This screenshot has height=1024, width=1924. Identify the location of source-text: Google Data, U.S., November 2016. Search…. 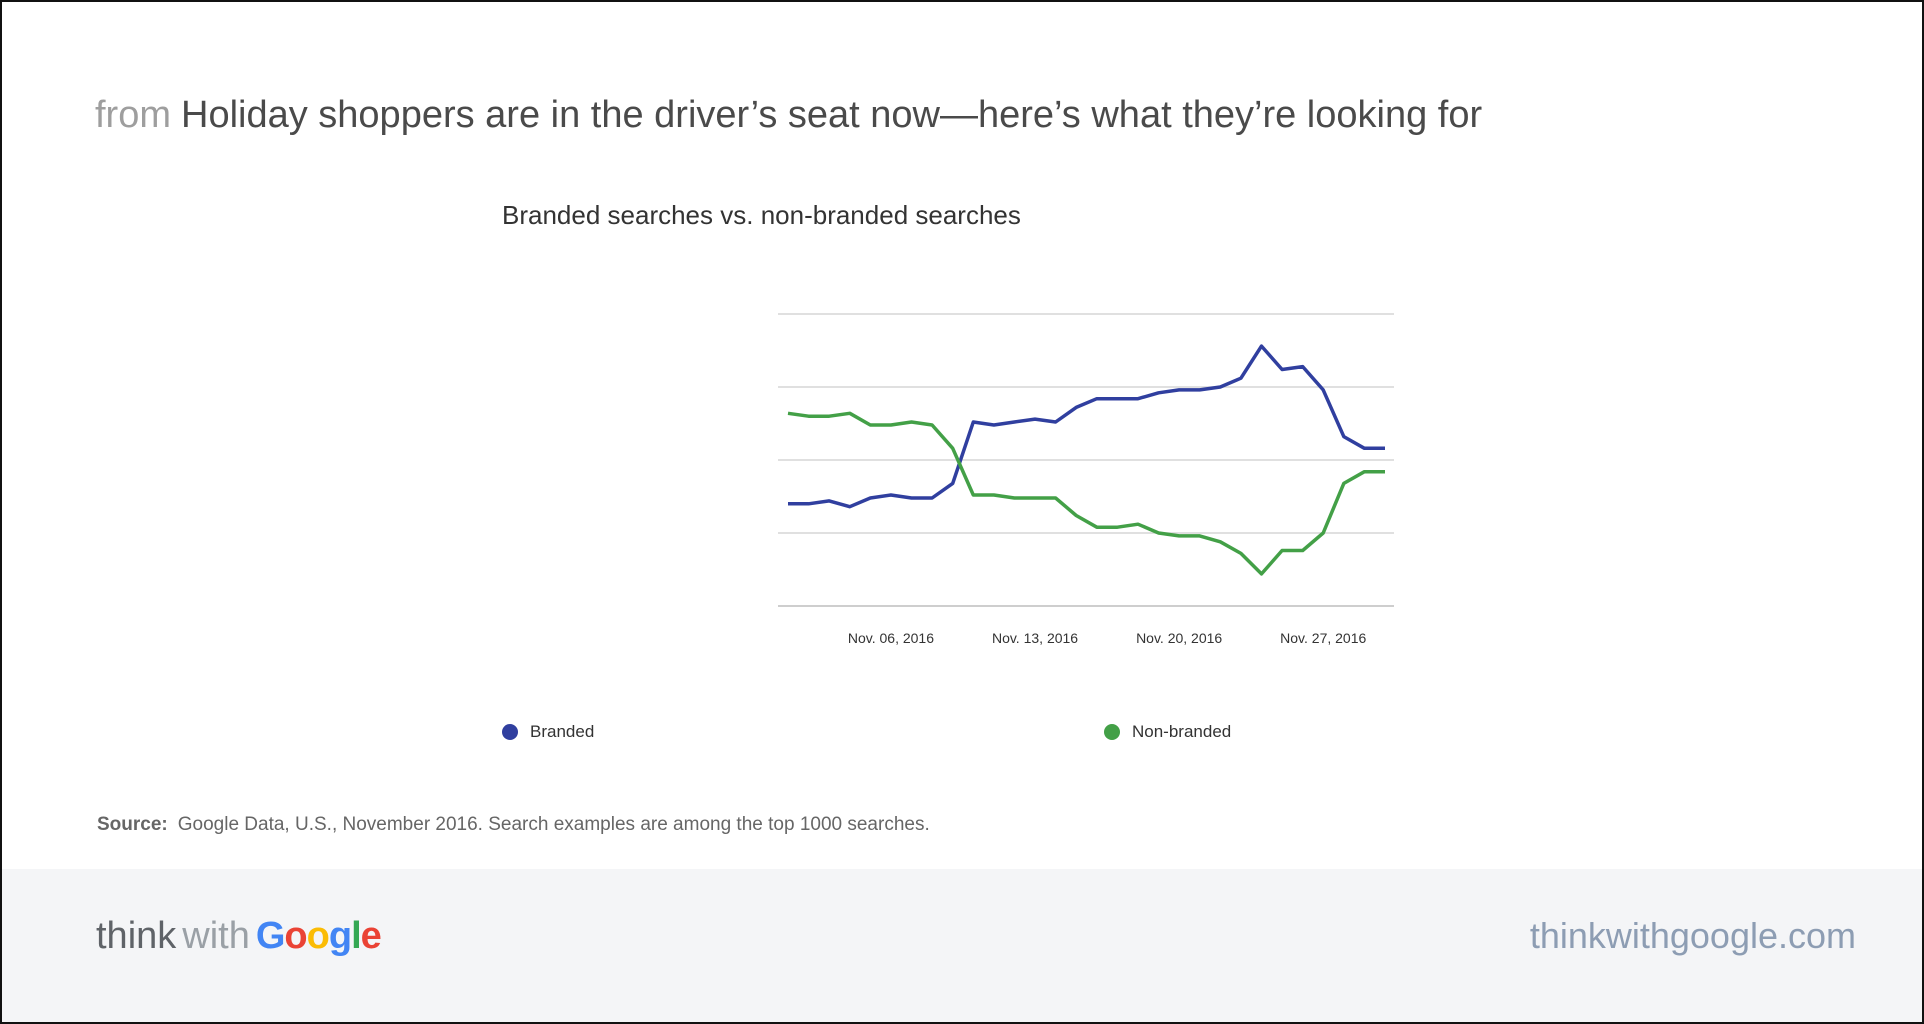
(553, 824).